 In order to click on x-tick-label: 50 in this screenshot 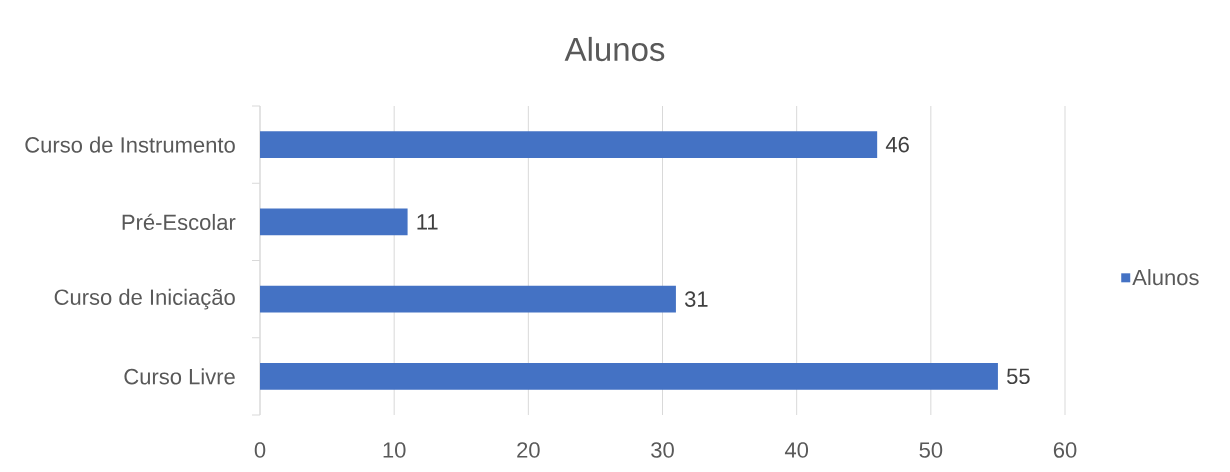, I will do `click(931, 450)`.